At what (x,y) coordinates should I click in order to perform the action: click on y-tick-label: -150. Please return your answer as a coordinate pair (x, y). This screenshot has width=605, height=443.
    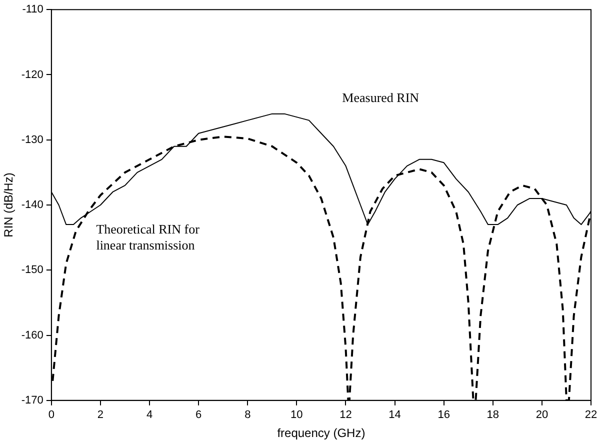
    Looking at the image, I should click on (32, 270).